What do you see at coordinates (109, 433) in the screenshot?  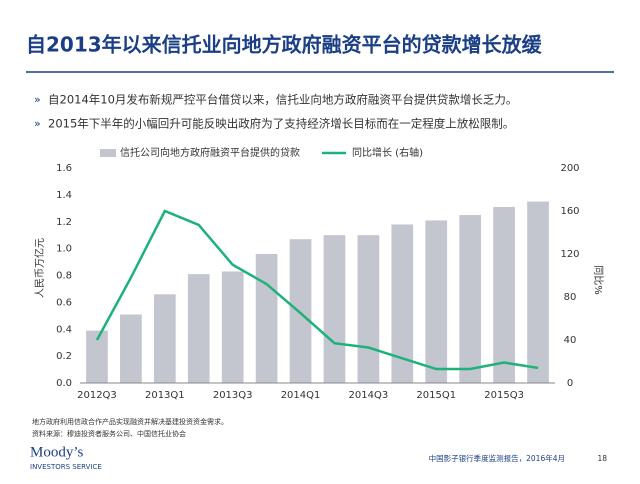 I see `footnote: 资料来源：穆迪投资者服务公司、中国信托业协会` at bounding box center [109, 433].